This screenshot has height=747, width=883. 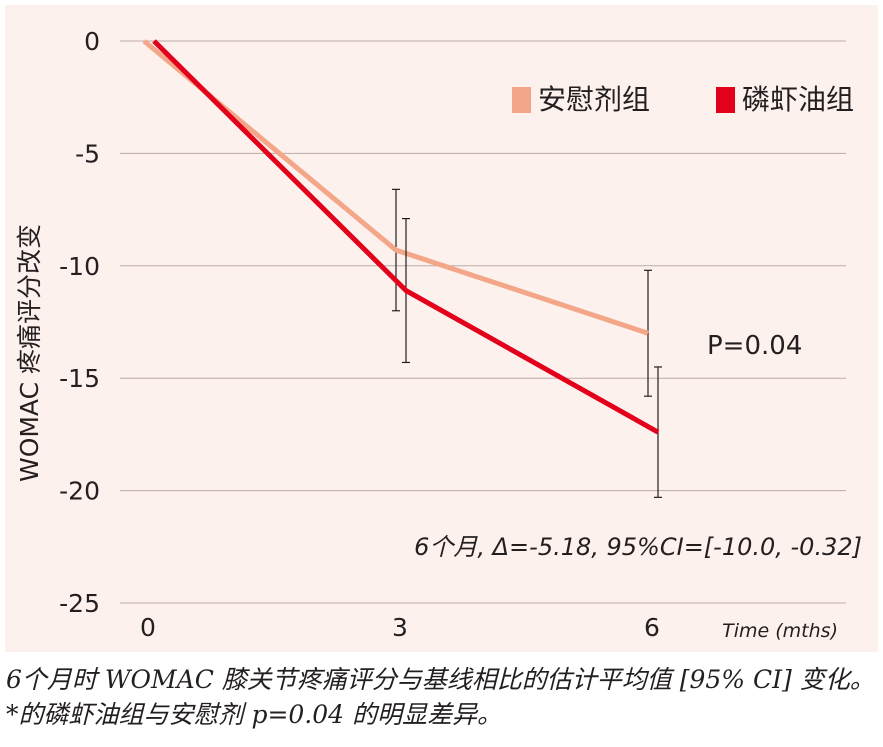 What do you see at coordinates (87, 153) in the screenshot?
I see `y-tick-label: -5` at bounding box center [87, 153].